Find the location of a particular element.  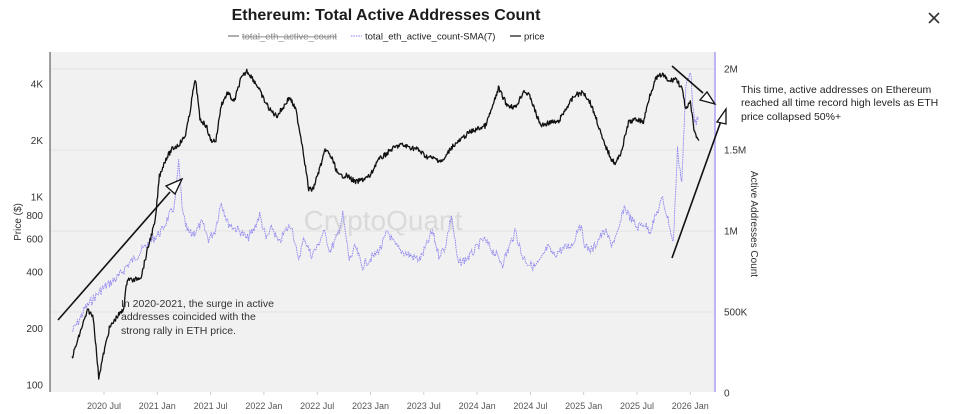

chart-title: Ethereum: Total Active Addresses Count is located at coordinates (386, 15).